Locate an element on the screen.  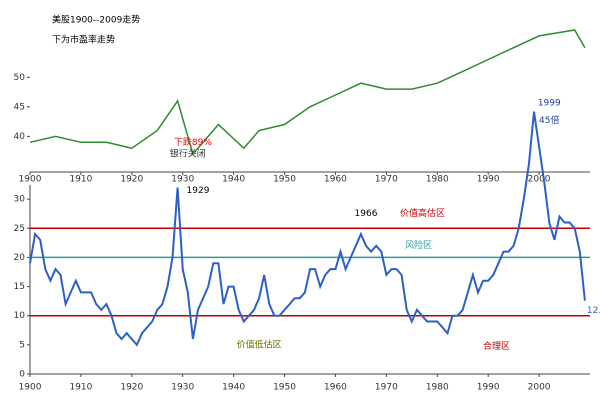
chart-subtitle: 下为市盈率走势 is located at coordinates (83, 40).